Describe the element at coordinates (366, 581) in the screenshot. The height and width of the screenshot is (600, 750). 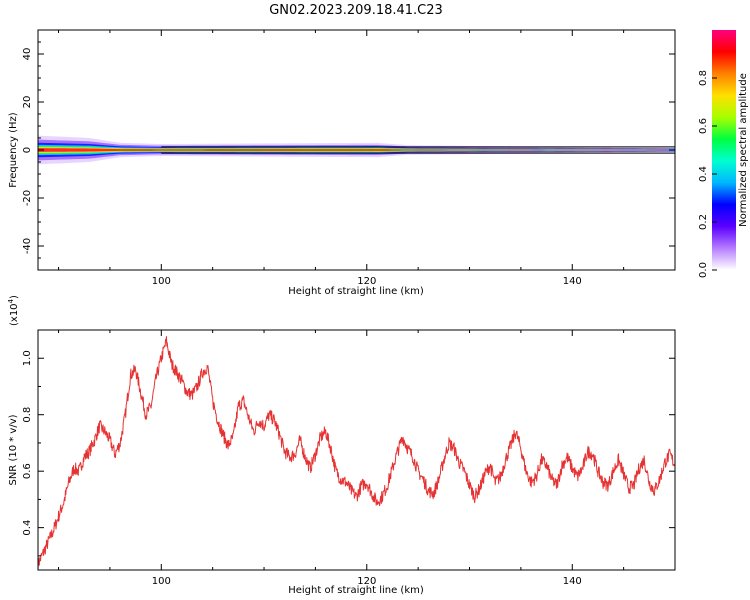
I see `snr-xtick-label: 120` at that location.